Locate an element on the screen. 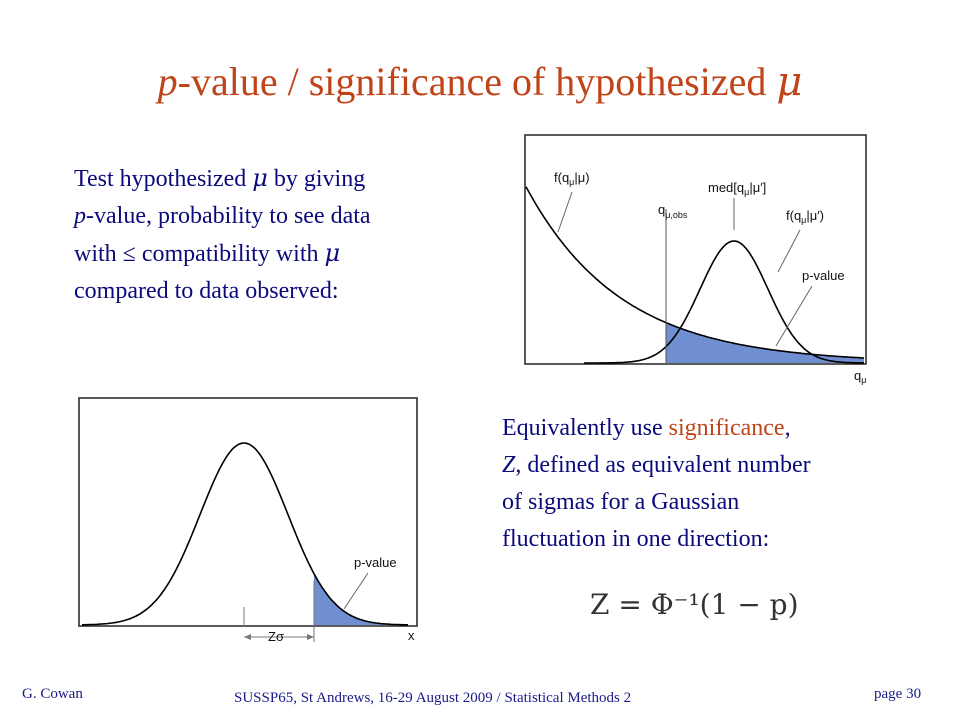 The height and width of the screenshot is (720, 960). plot2-pvalue-arrow is located at coordinates (356, 591).